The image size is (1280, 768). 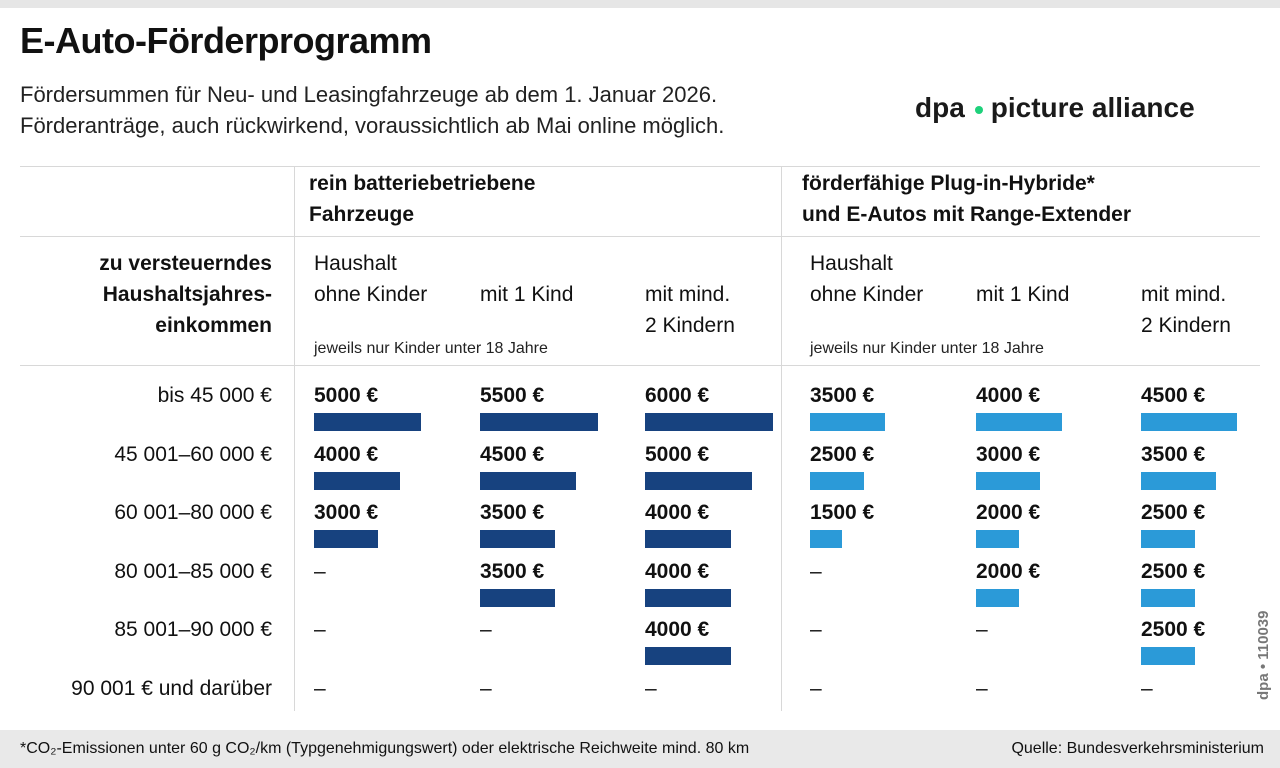 What do you see at coordinates (214, 395) in the screenshot?
I see `row-label: bis 45 000 €` at bounding box center [214, 395].